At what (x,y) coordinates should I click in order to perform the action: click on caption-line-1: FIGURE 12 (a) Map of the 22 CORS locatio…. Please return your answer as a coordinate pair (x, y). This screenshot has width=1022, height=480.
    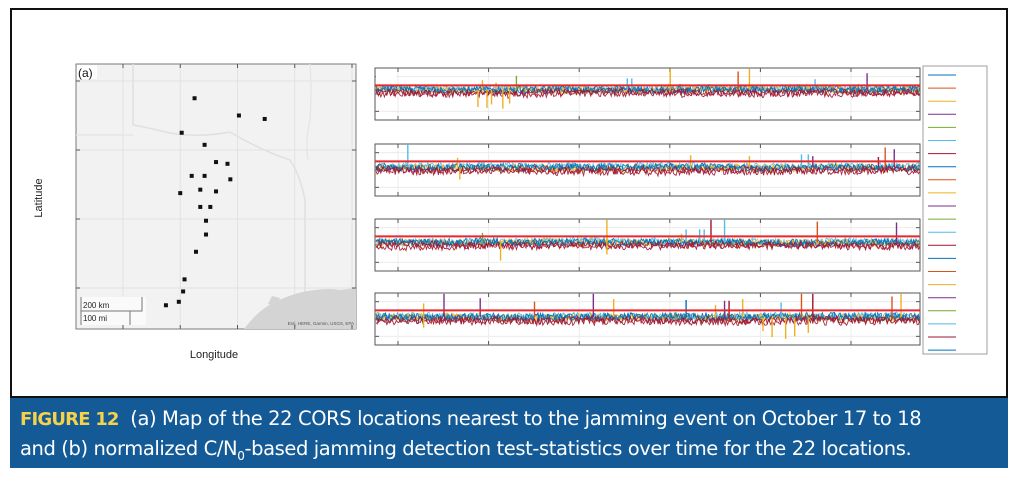
    Looking at the image, I should click on (509, 419).